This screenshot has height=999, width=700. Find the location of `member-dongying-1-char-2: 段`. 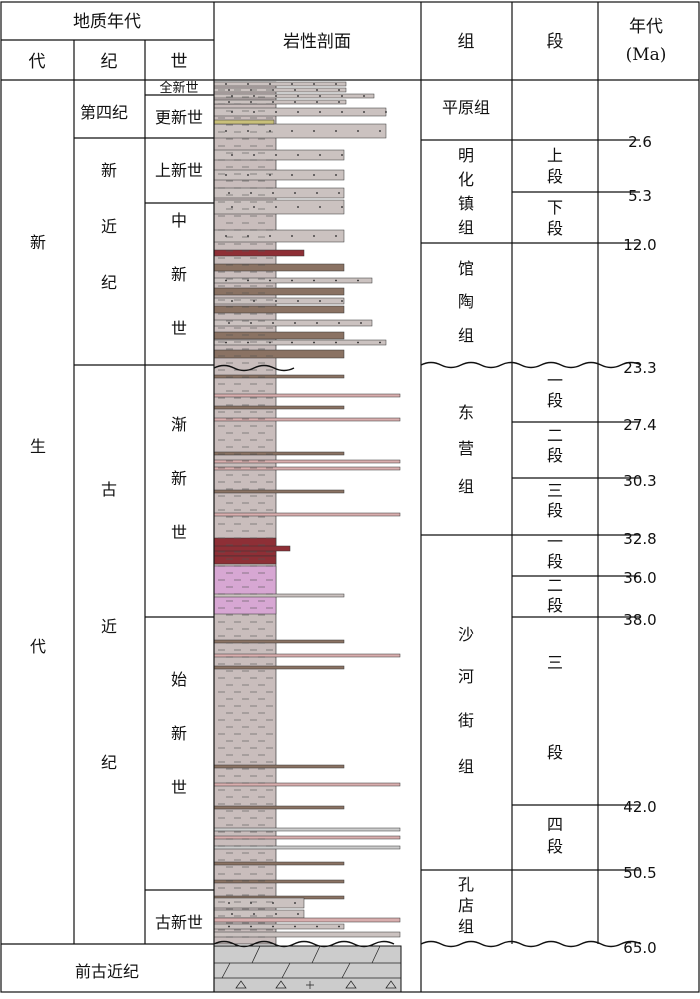

member-dongying-1-char-2: 段 is located at coordinates (555, 400).